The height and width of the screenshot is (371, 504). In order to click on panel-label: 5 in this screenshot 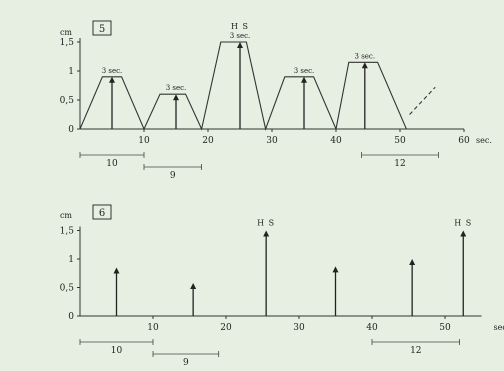, I will do `click(102, 29)`.